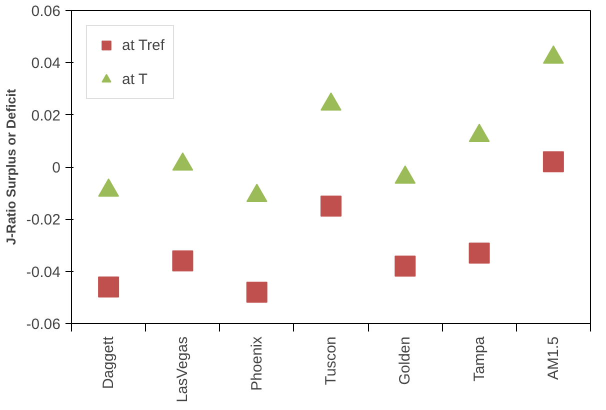  Describe the element at coordinates (43, 272) in the screenshot. I see `y-tick-label: -0.04` at that location.